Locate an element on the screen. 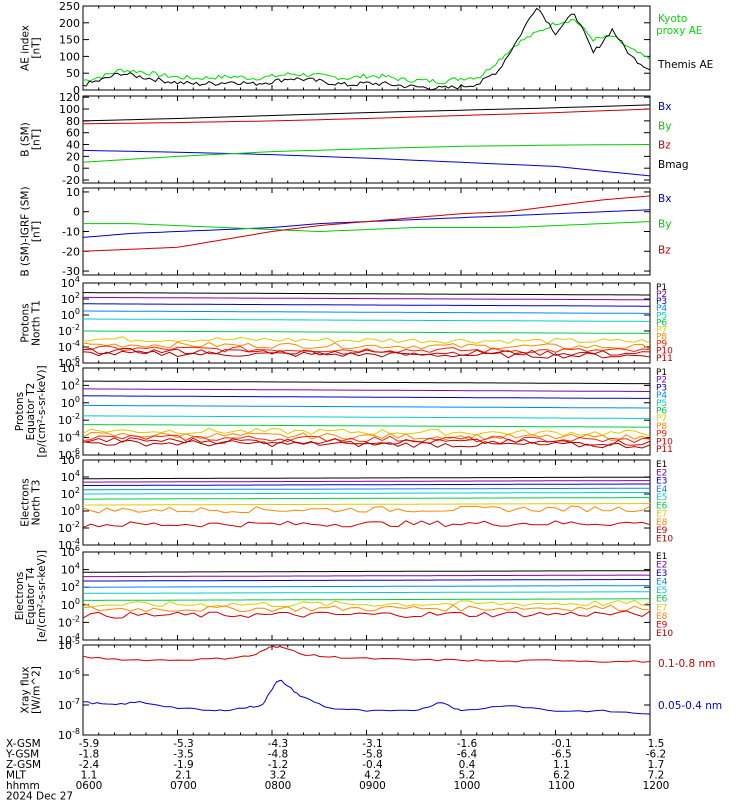 The image size is (750, 800). x-tick-label: -6.2 is located at coordinates (656, 755).